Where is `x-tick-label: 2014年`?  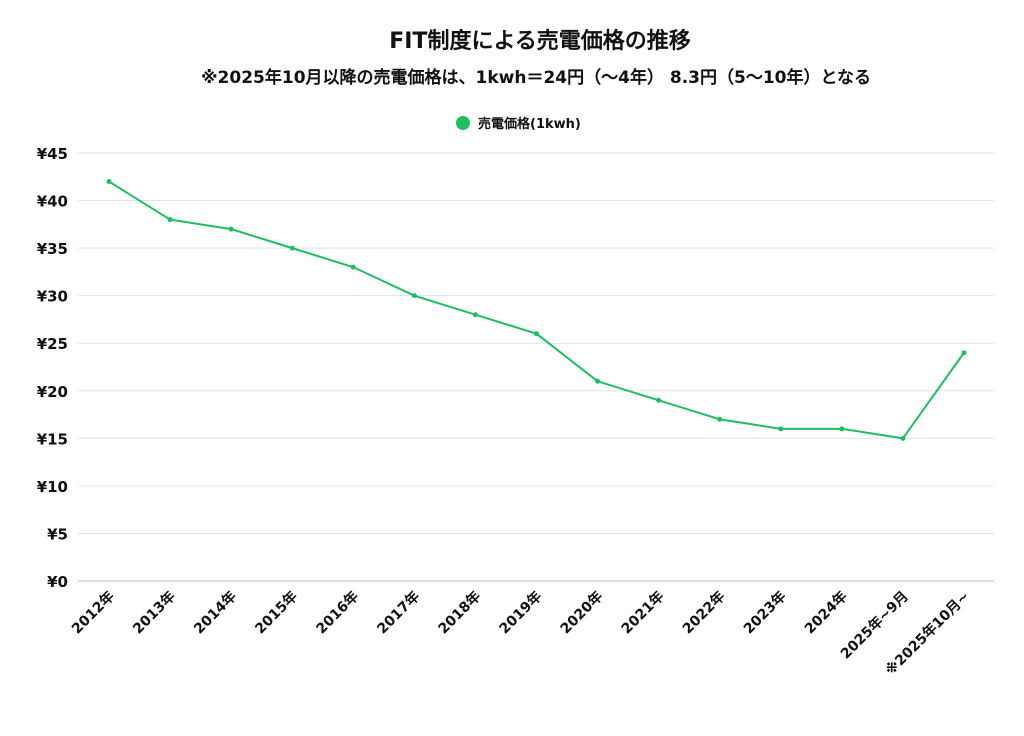
x-tick-label: 2014年 is located at coordinates (214, 612).